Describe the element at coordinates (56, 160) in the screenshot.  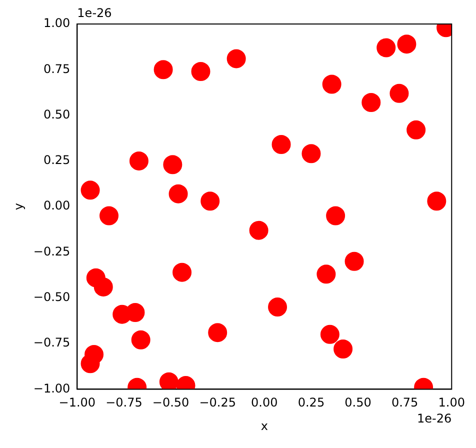
I see `y-tick-label: 0.25` at that location.